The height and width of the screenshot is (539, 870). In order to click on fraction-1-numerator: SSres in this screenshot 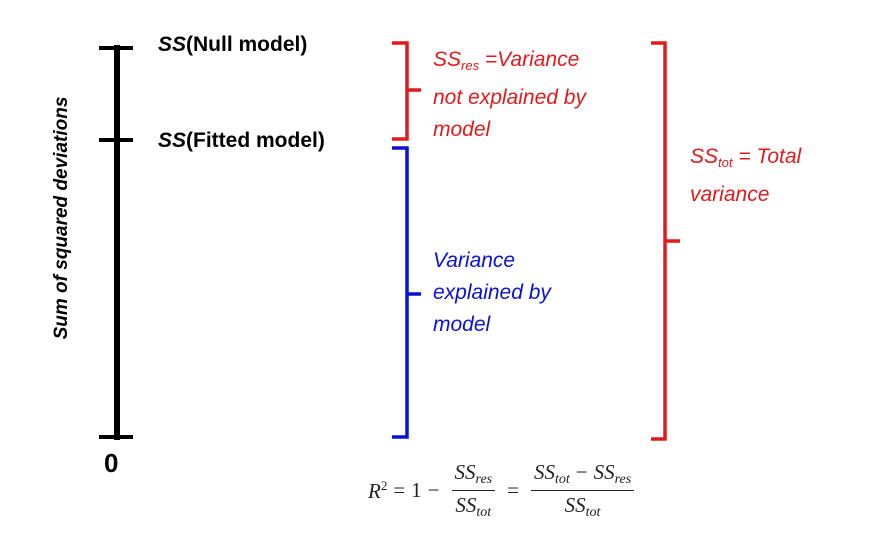, I will do `click(473, 475)`.